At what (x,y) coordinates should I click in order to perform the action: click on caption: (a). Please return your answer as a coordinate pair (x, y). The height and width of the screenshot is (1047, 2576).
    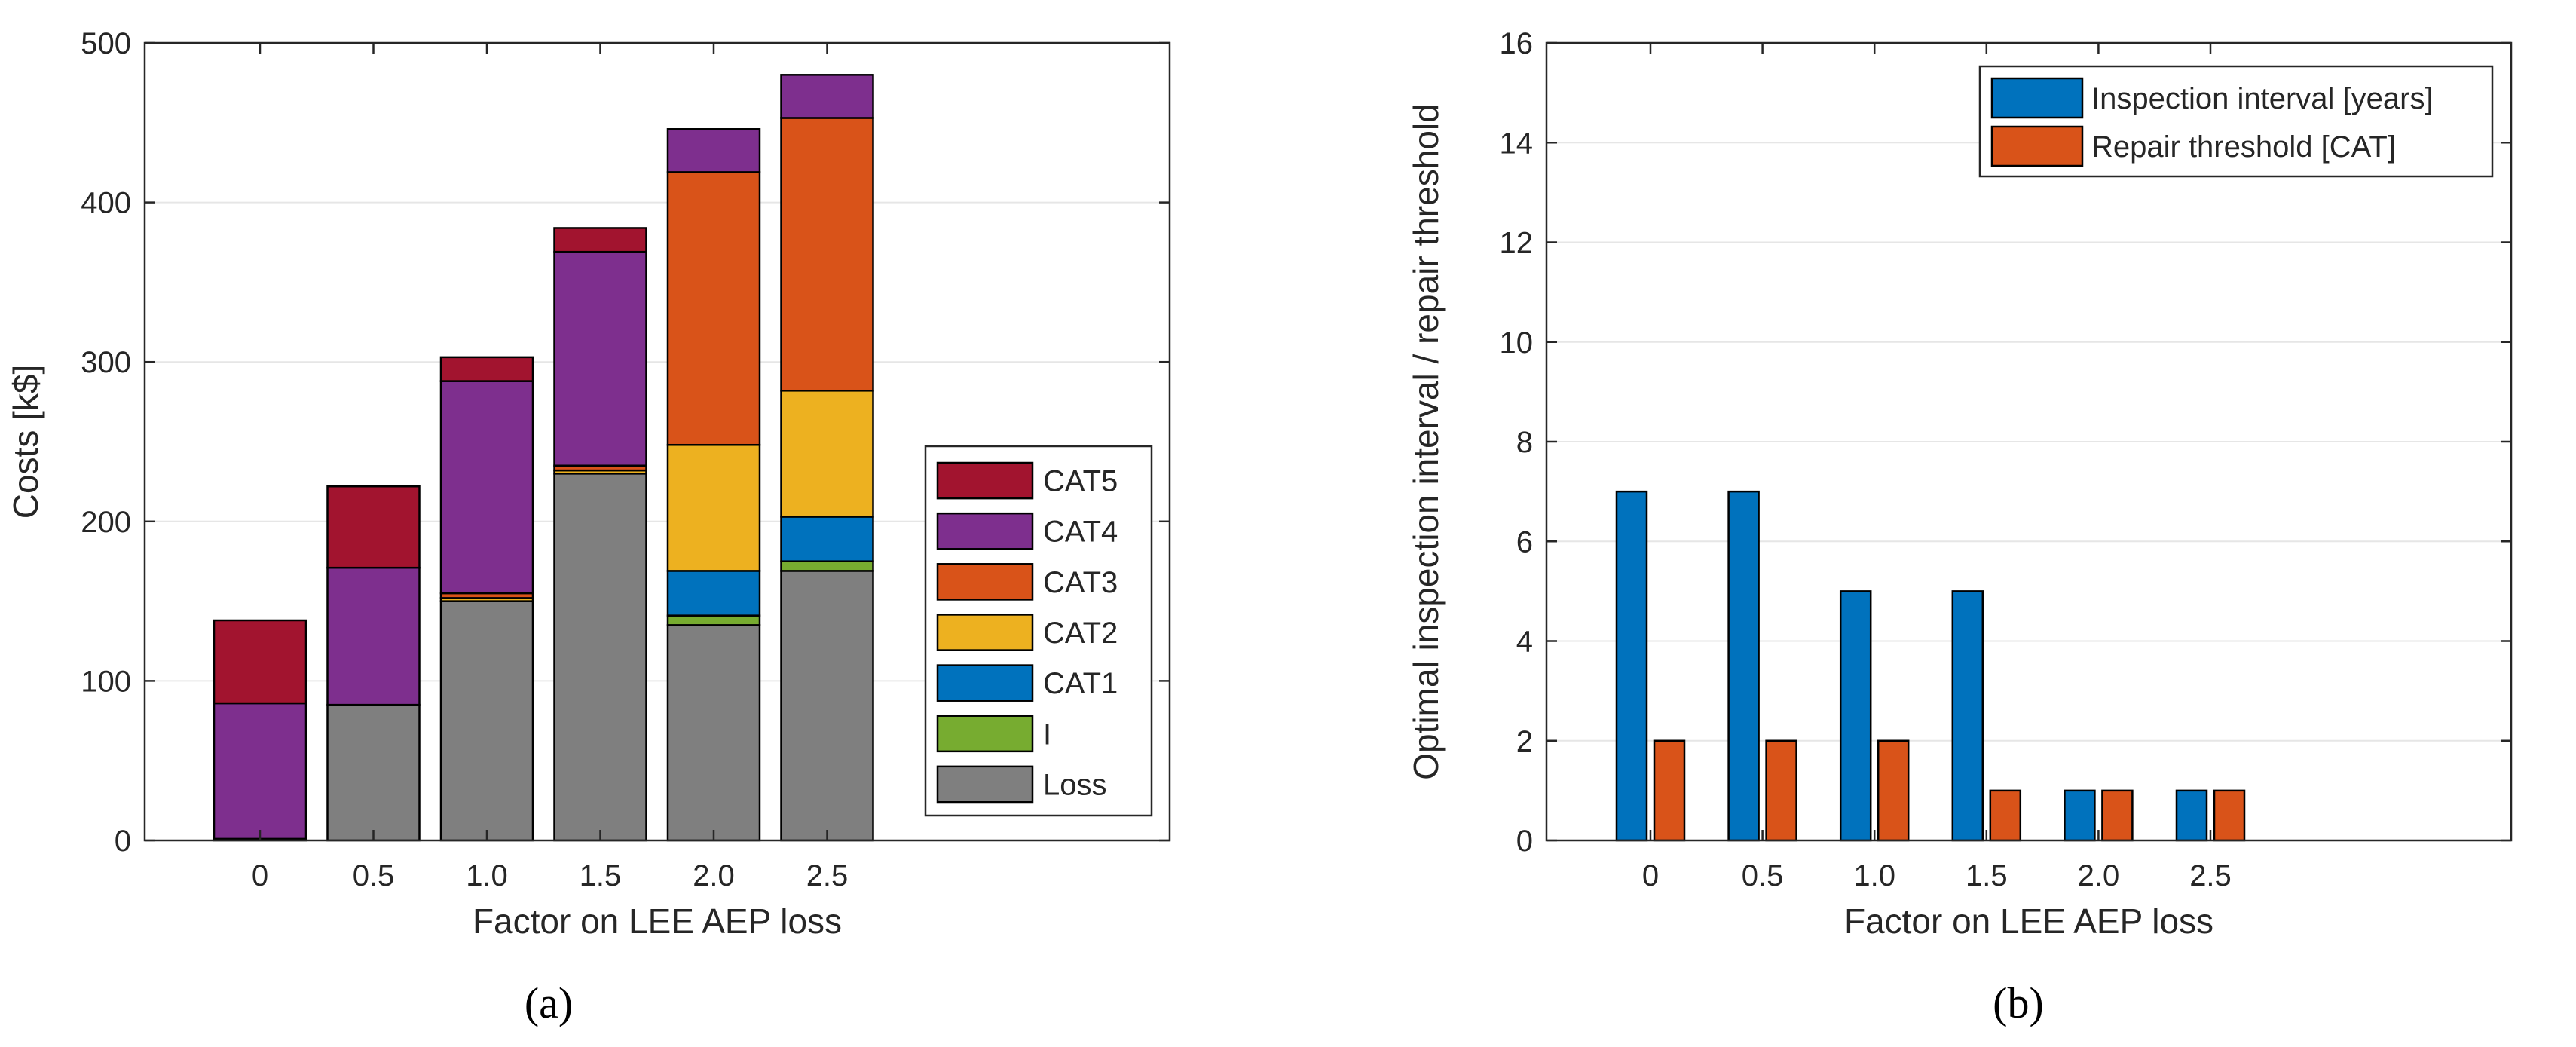
    Looking at the image, I should click on (549, 1002).